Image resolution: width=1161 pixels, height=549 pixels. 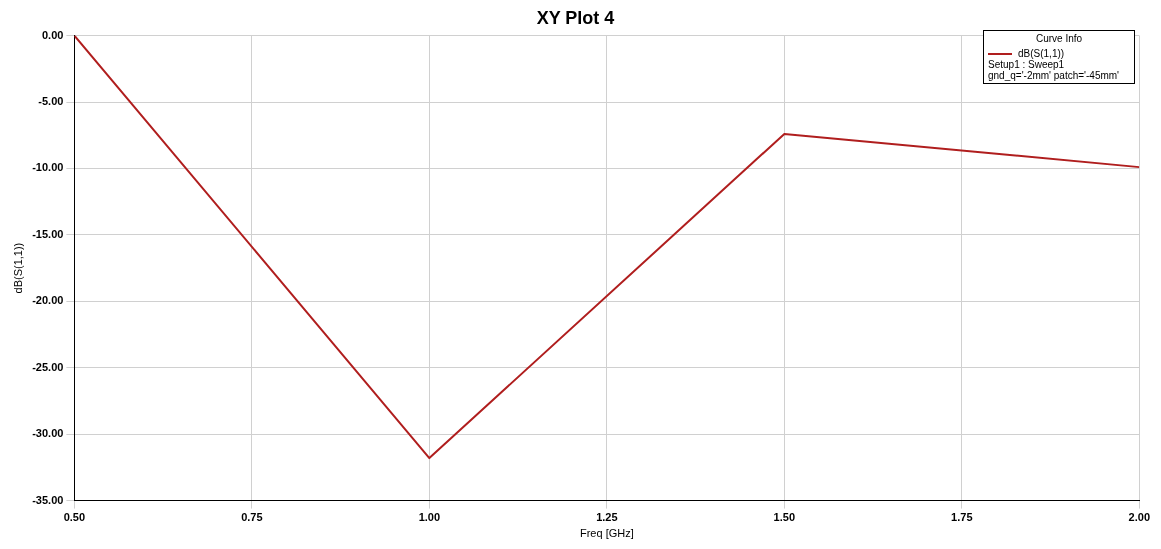 What do you see at coordinates (52, 34) in the screenshot?
I see `y-tick-label: 0.00` at bounding box center [52, 34].